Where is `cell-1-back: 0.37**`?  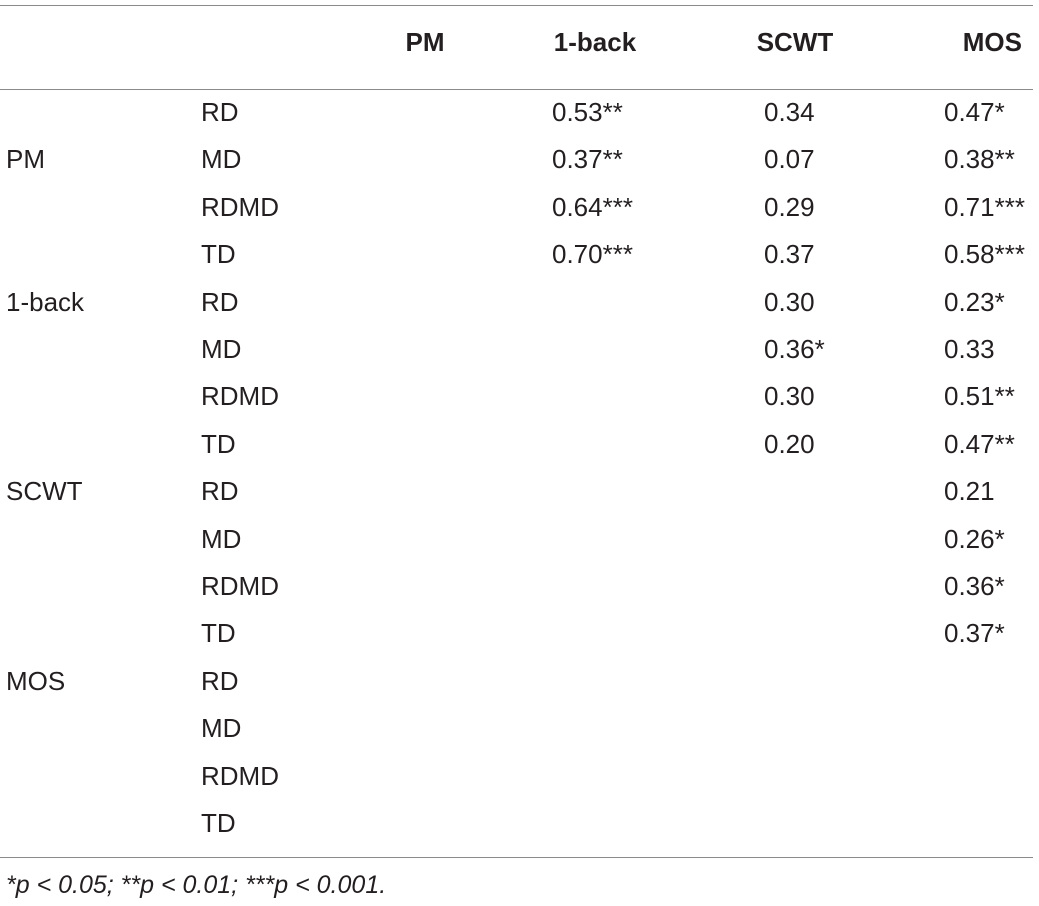
cell-1-back: 0.37** is located at coordinates (587, 159).